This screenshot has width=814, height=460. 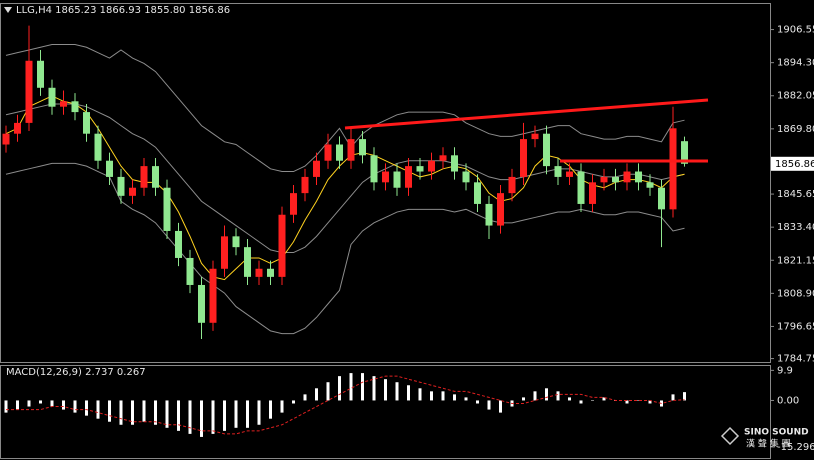 I want to click on y-tick-label: 1869.80, so click(x=795, y=129).